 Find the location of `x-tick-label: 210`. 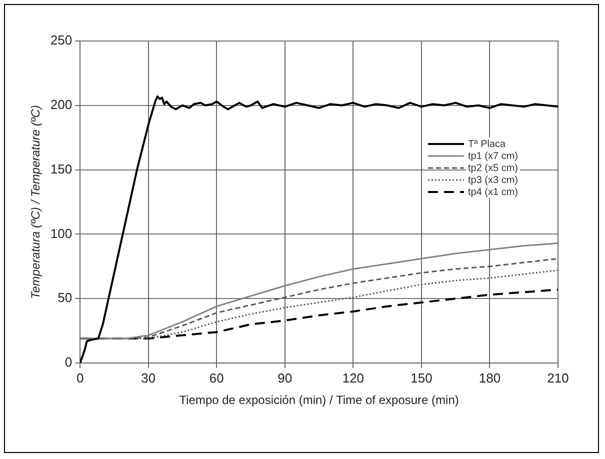

x-tick-label: 210 is located at coordinates (558, 378).